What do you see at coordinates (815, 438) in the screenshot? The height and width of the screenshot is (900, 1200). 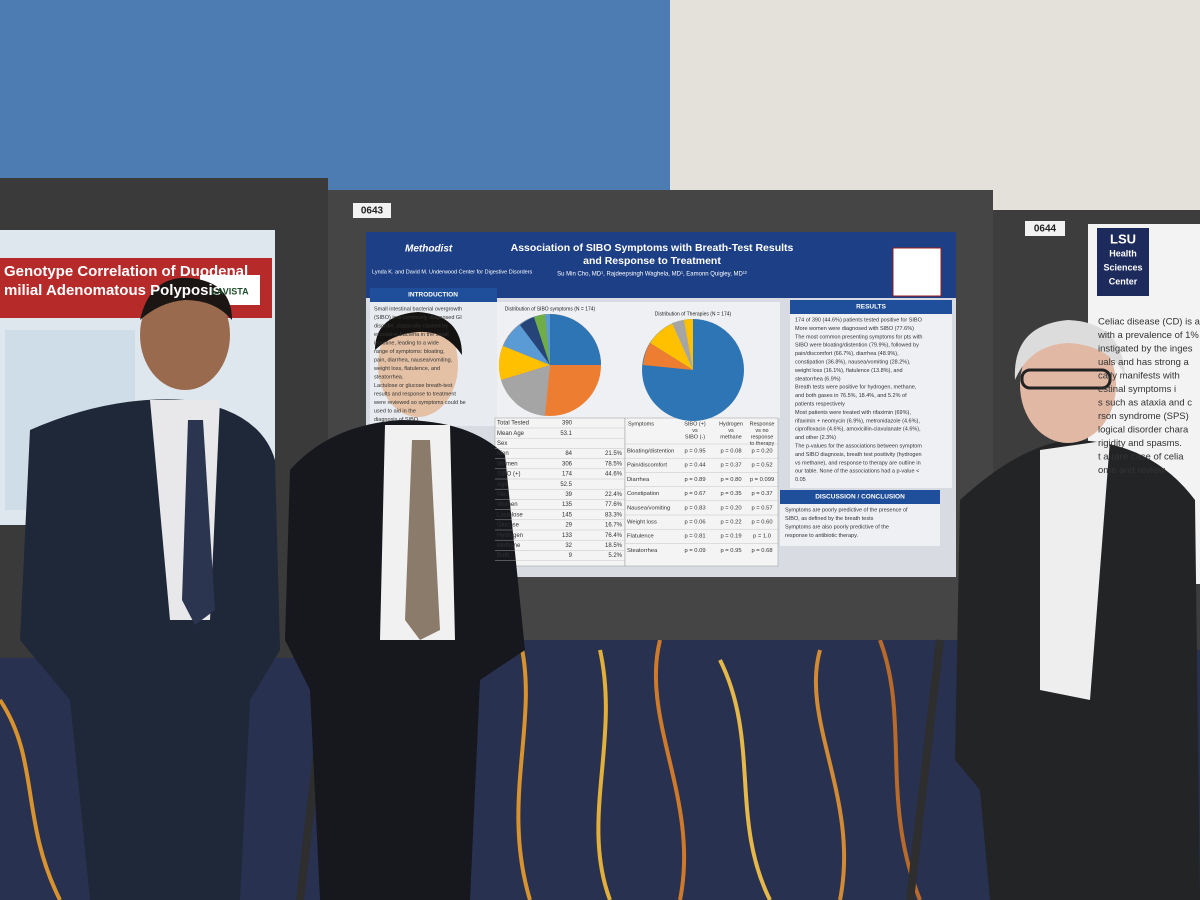 I see `results-text: and other (2.3%)` at bounding box center [815, 438].